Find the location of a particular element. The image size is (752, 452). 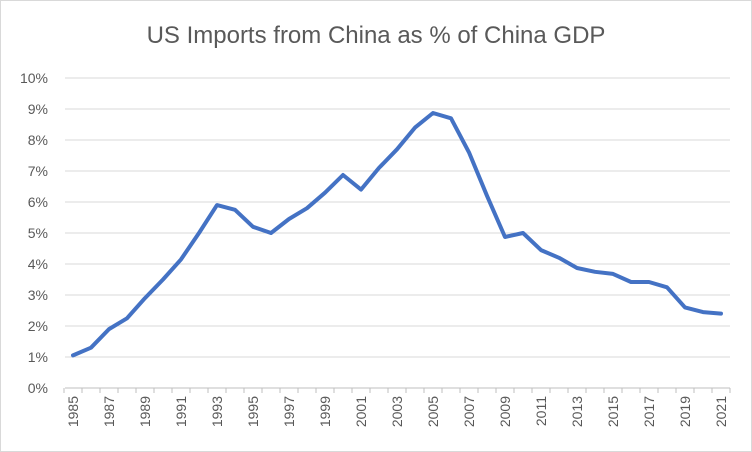

x-tick-label: 1991 is located at coordinates (181, 411).